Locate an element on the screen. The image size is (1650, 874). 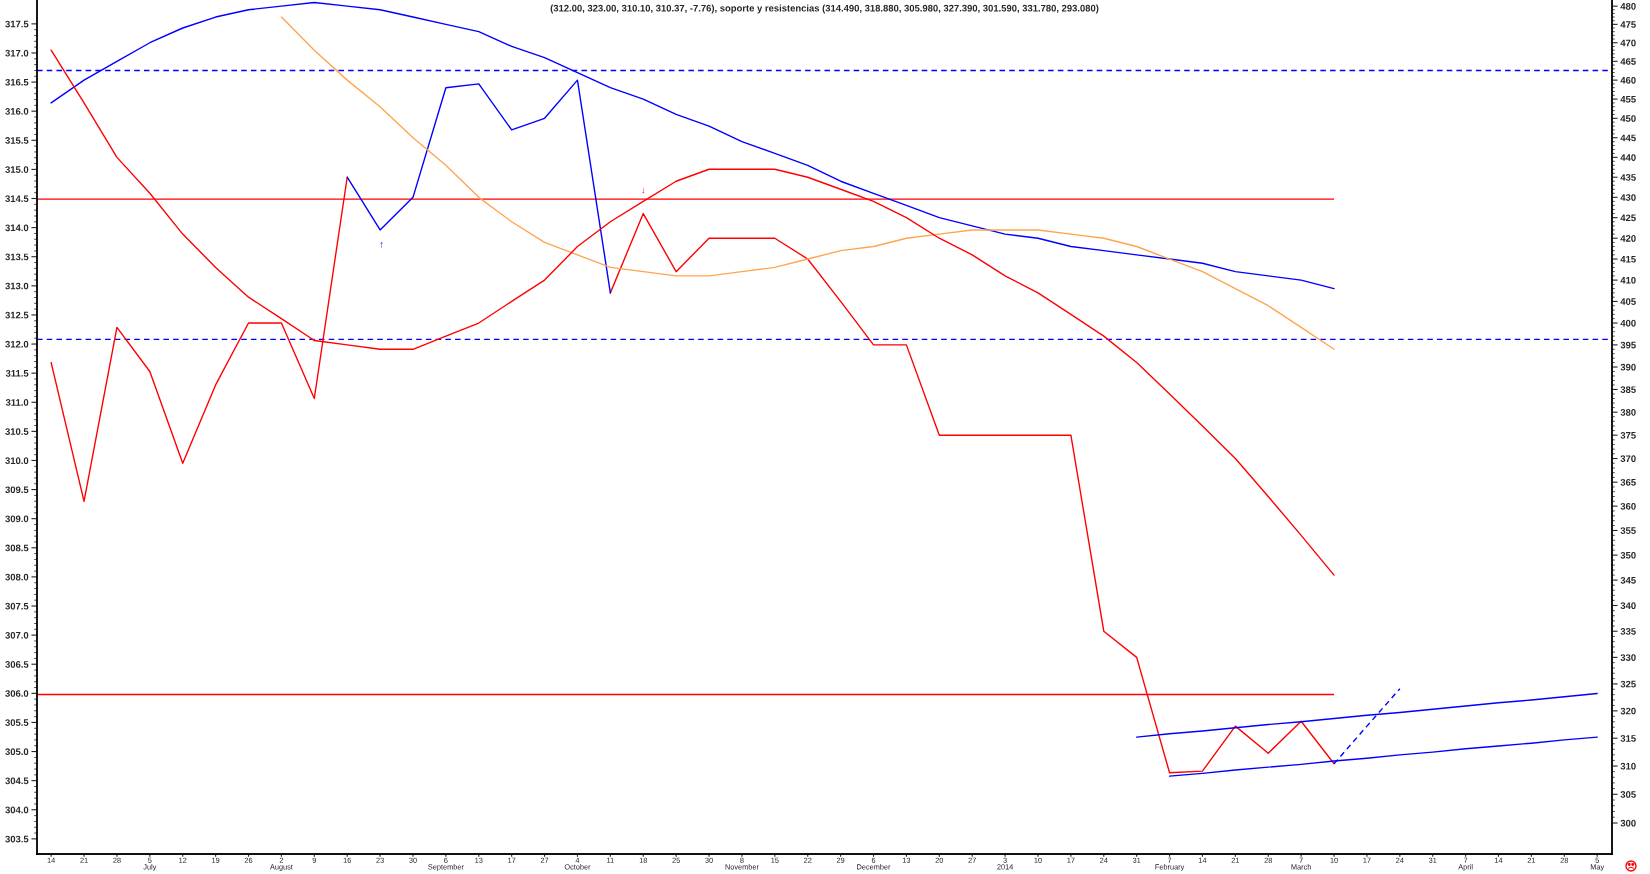
y-tick-label: 306.5 is located at coordinates (17, 664).